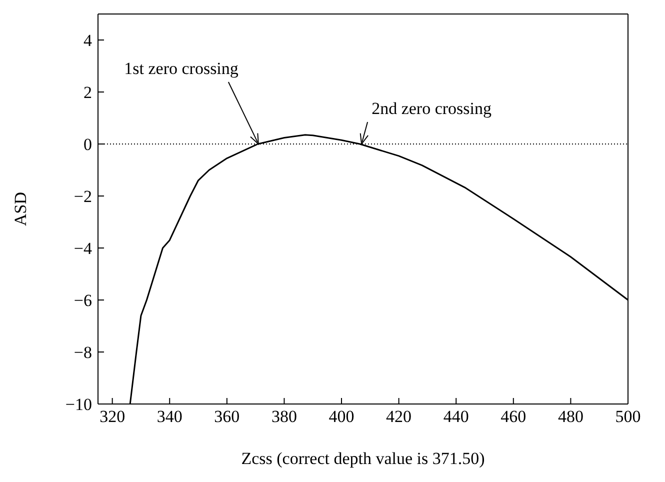  Describe the element at coordinates (83, 196) in the screenshot. I see `y-tick-label: −2` at that location.